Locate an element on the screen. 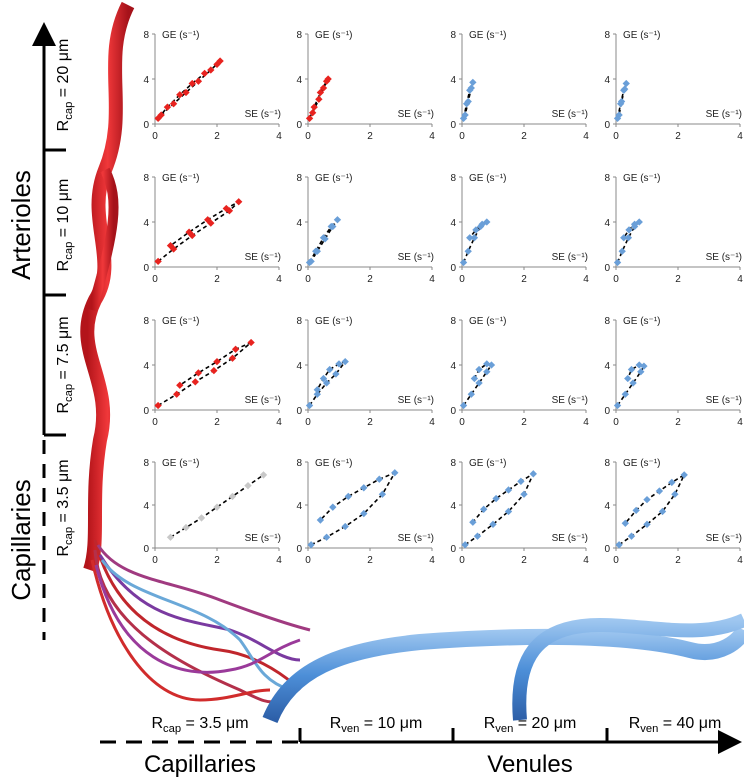  arterioles-label: Arterioles is located at coordinates (21, 225).